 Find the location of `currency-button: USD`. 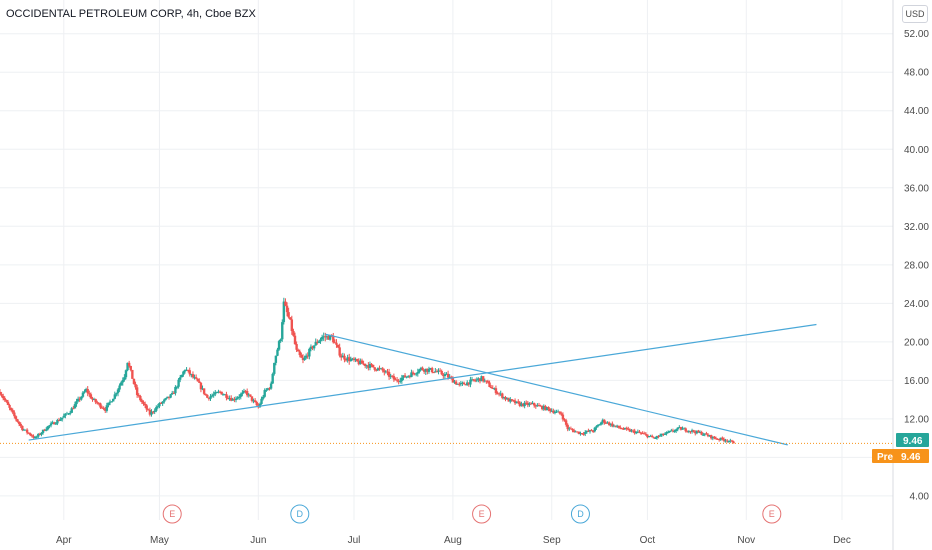

currency-button: USD is located at coordinates (915, 14).